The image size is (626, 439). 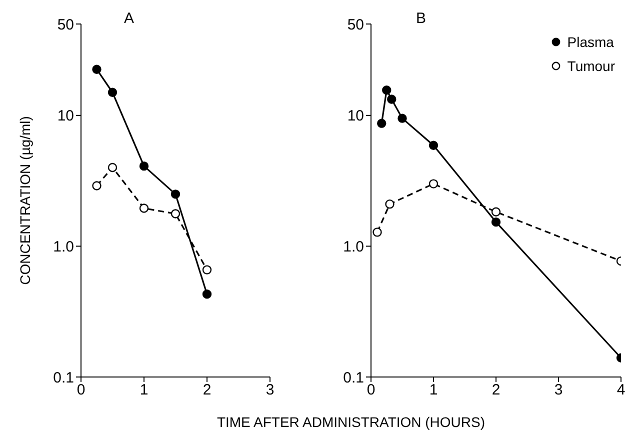 What do you see at coordinates (621, 390) in the screenshot?
I see `x-tick-label: 4` at bounding box center [621, 390].